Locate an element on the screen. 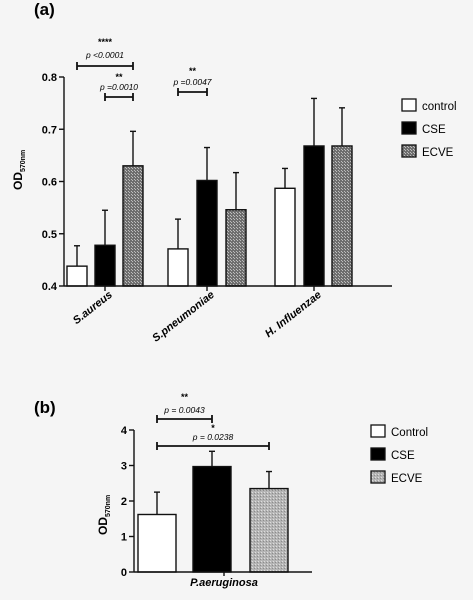 The image size is (473, 600). legend-label-control: Control is located at coordinates (409, 433).